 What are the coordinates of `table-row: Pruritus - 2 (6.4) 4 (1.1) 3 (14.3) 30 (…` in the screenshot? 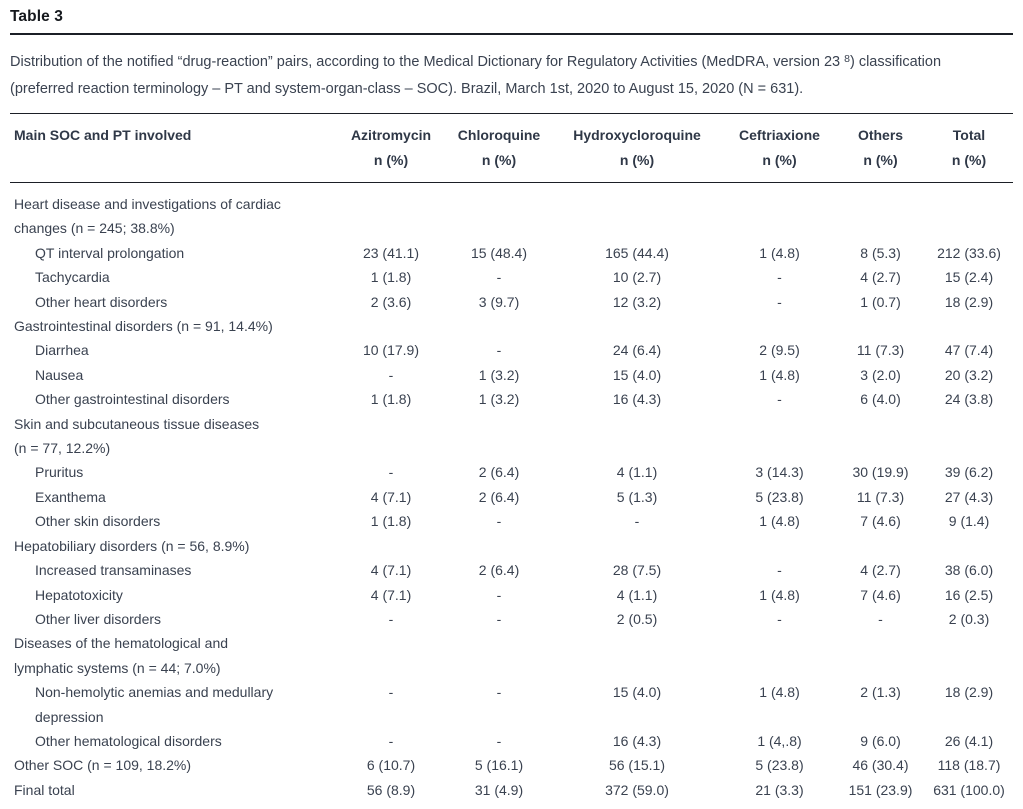 It's located at (511, 472).